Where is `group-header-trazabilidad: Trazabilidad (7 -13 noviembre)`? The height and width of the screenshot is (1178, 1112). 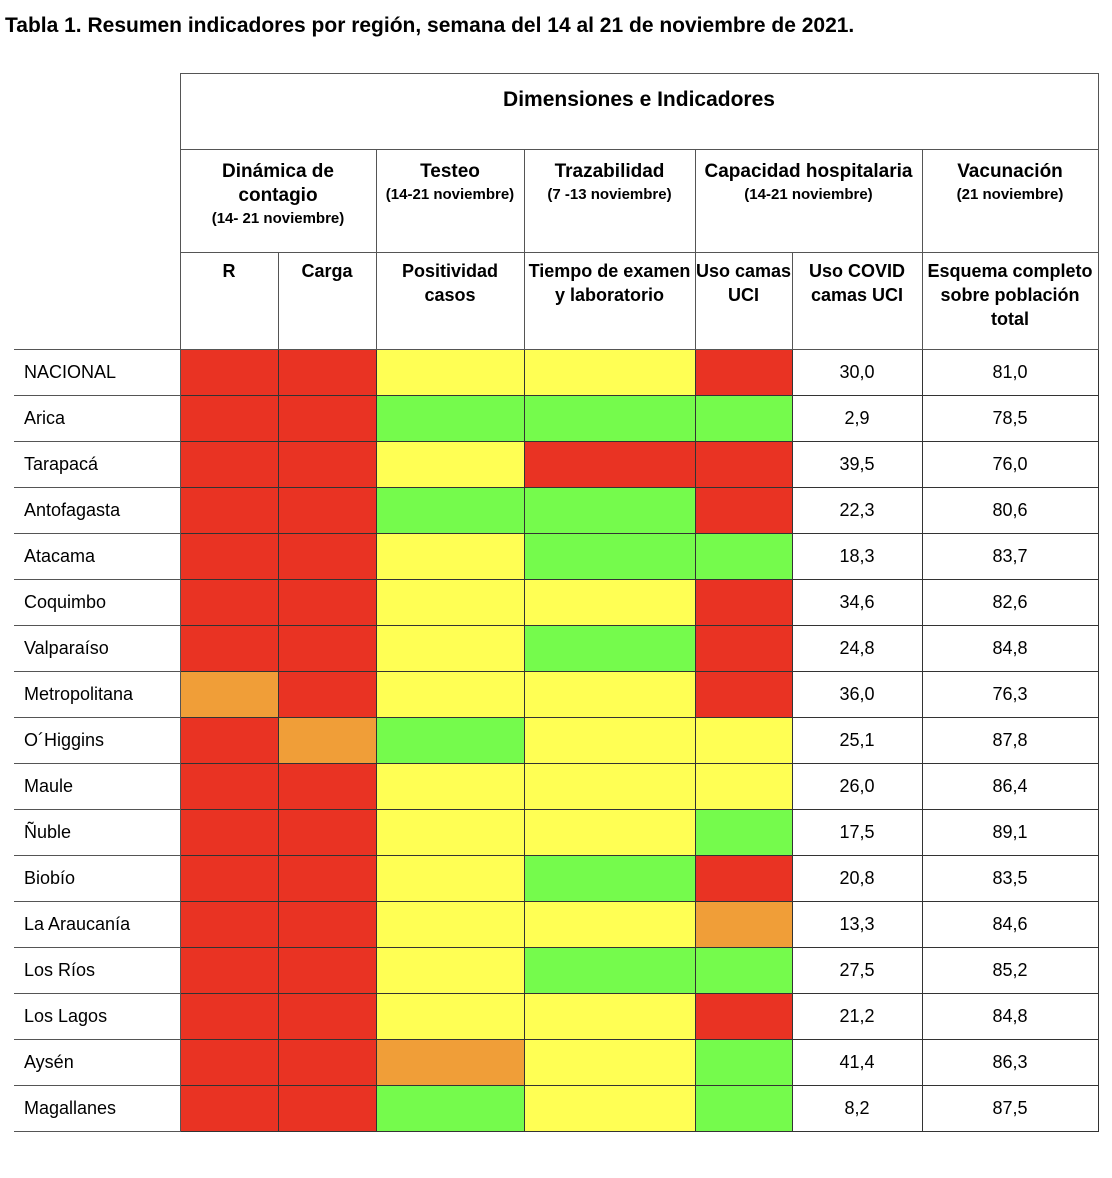 group-header-trazabilidad: Trazabilidad (7 -13 noviembre) is located at coordinates (609, 201).